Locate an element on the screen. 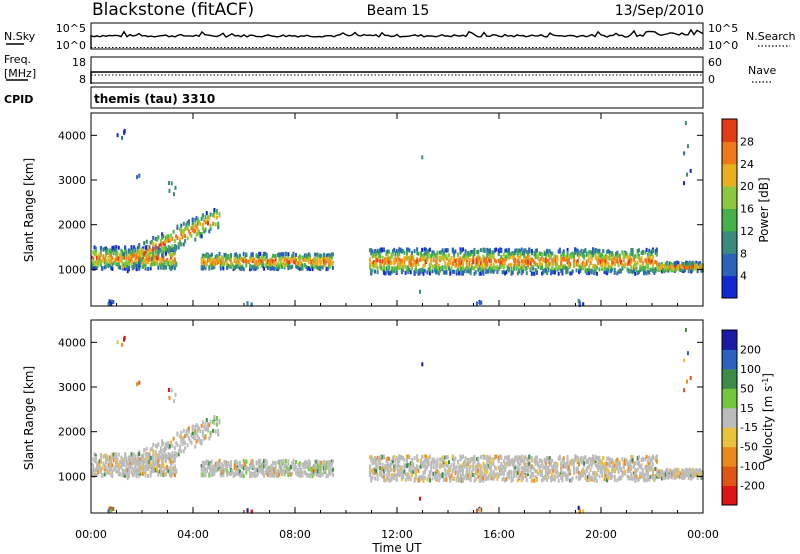  y-tick-label: 4000 is located at coordinates (72, 135).